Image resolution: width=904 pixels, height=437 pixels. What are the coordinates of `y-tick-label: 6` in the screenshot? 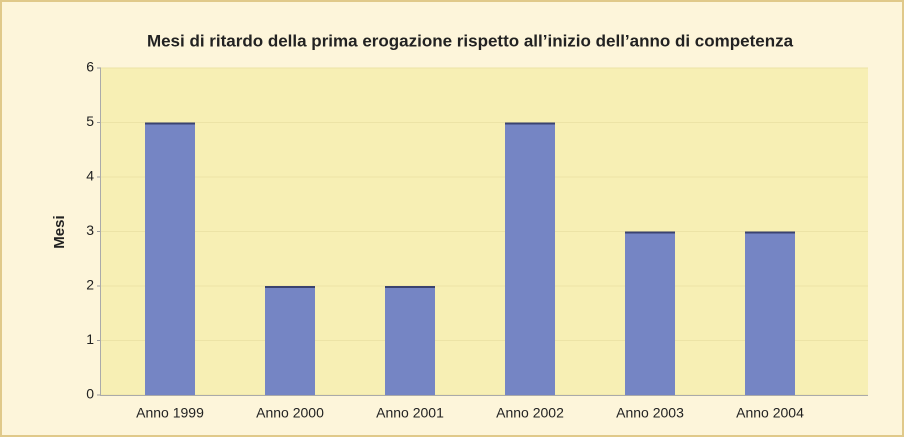 It's located at (90, 67).